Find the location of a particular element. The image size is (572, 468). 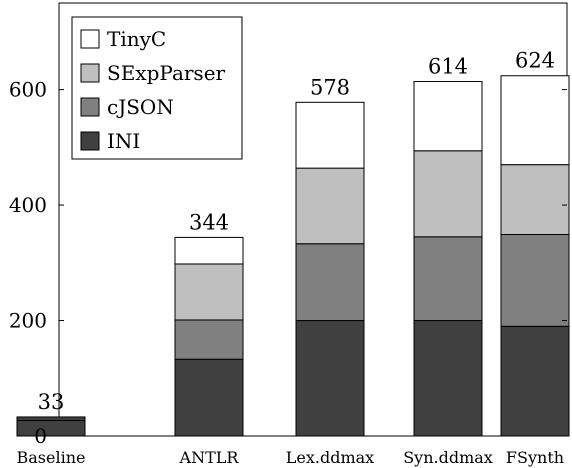

total-label-baseline: 33 is located at coordinates (51, 402).